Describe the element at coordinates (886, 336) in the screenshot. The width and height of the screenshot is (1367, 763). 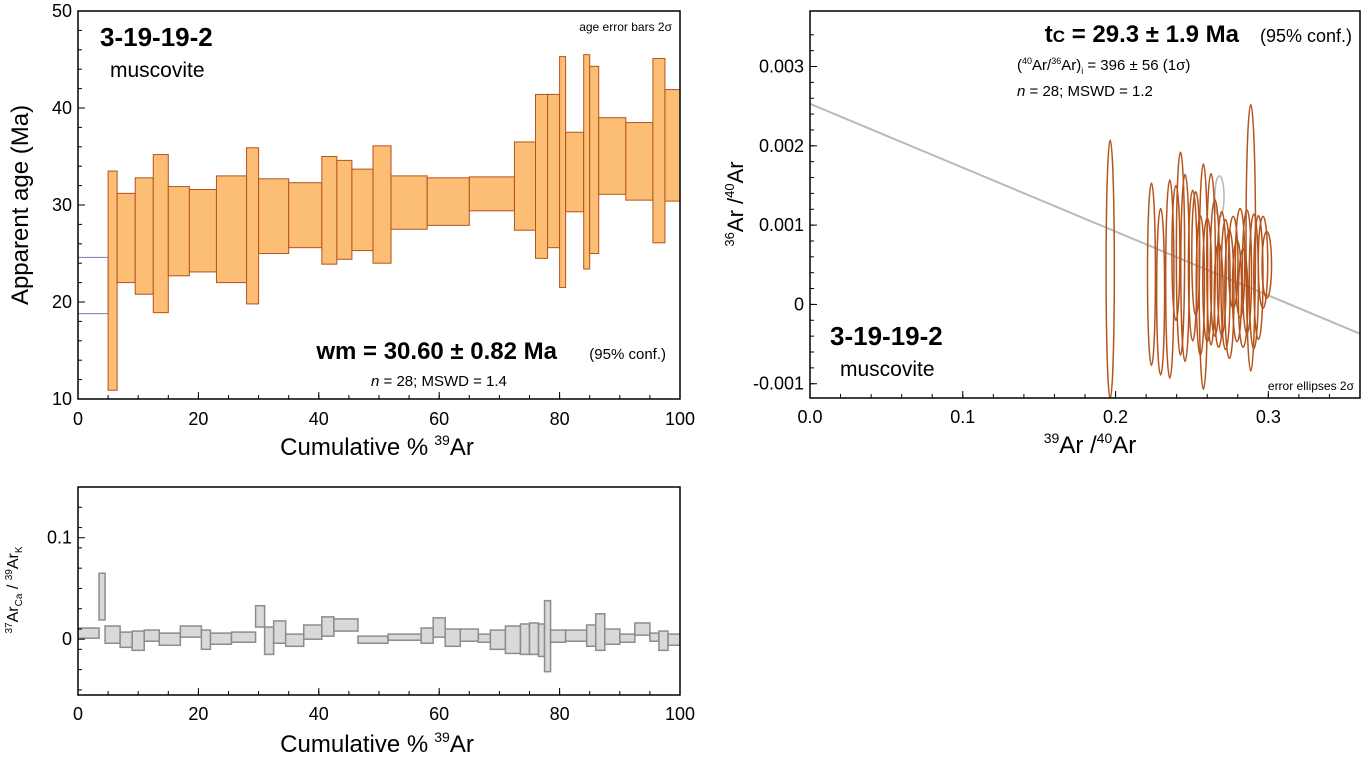
I see `isochron-sample-id: 3-19-19-2` at that location.